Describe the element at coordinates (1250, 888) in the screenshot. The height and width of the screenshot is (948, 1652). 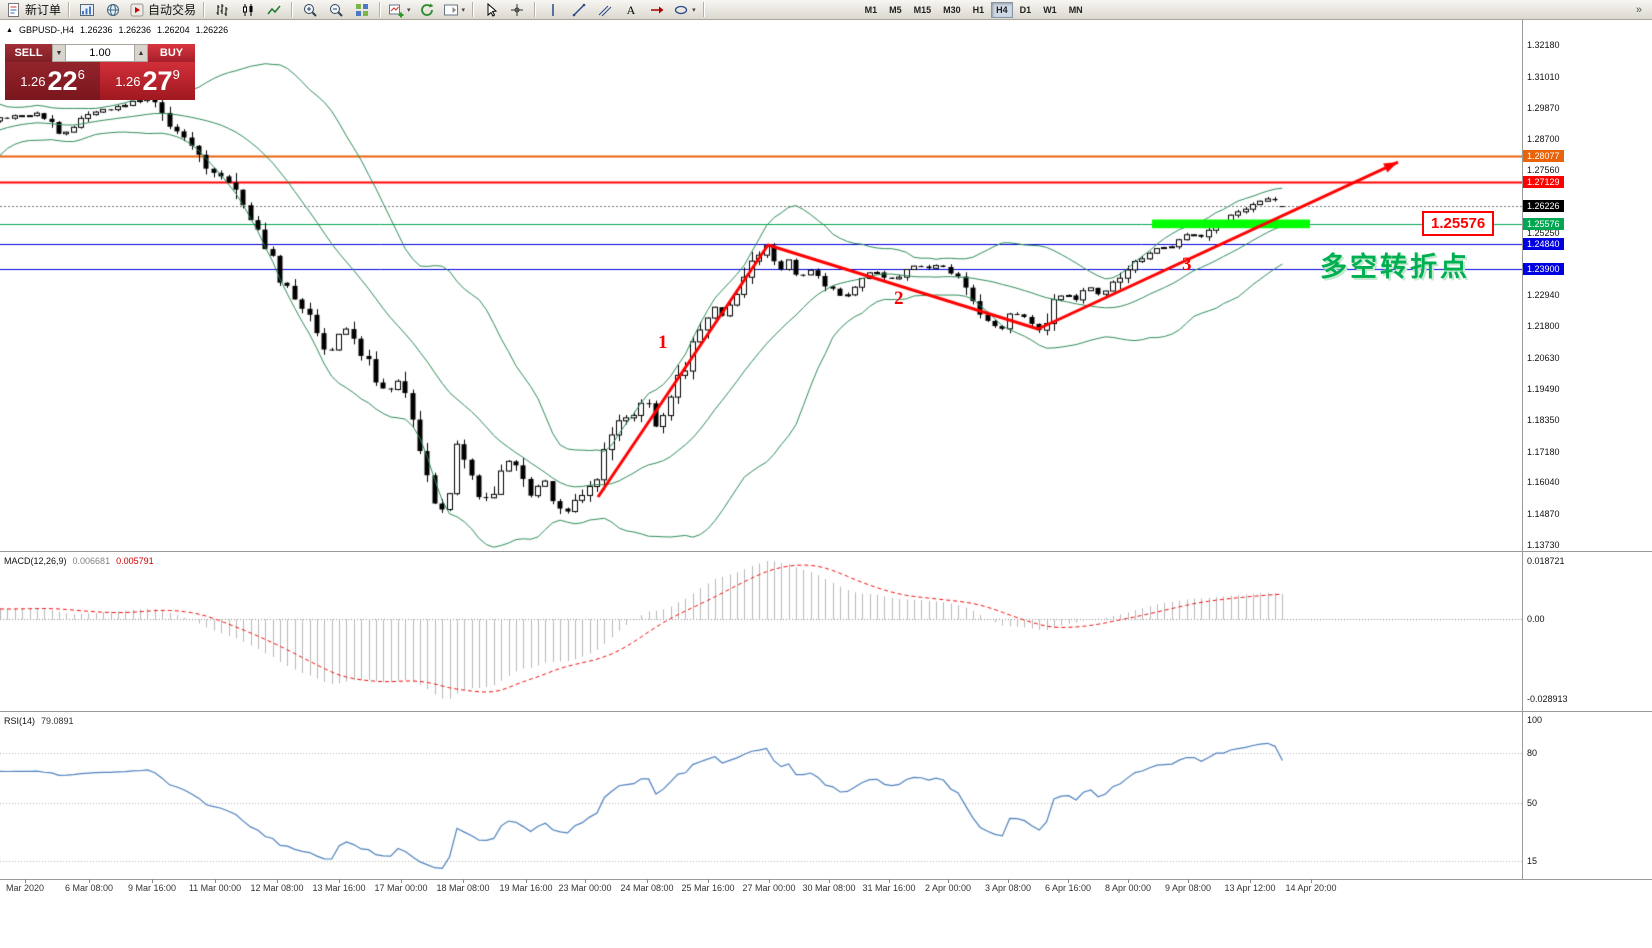
I see `time-axis-label: 13 Apr 12:00` at that location.